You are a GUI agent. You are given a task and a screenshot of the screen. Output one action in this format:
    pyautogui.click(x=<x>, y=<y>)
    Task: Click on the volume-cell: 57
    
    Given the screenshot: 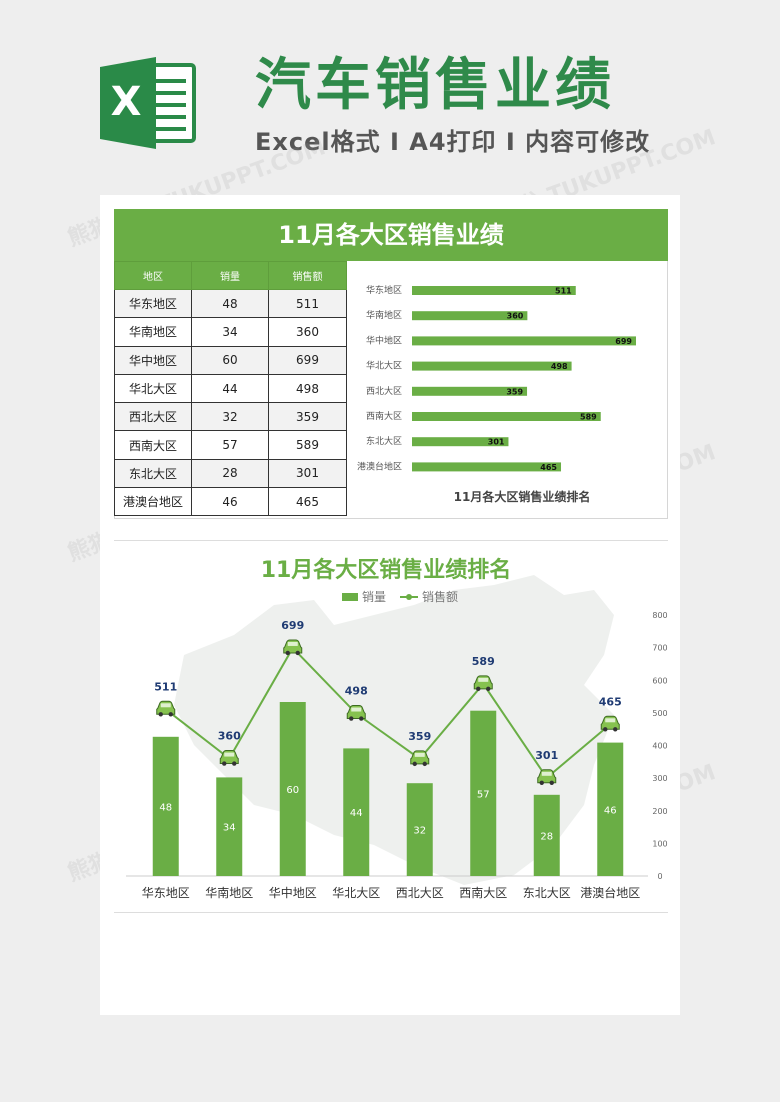 What is the action you would take?
    pyautogui.click(x=230, y=445)
    